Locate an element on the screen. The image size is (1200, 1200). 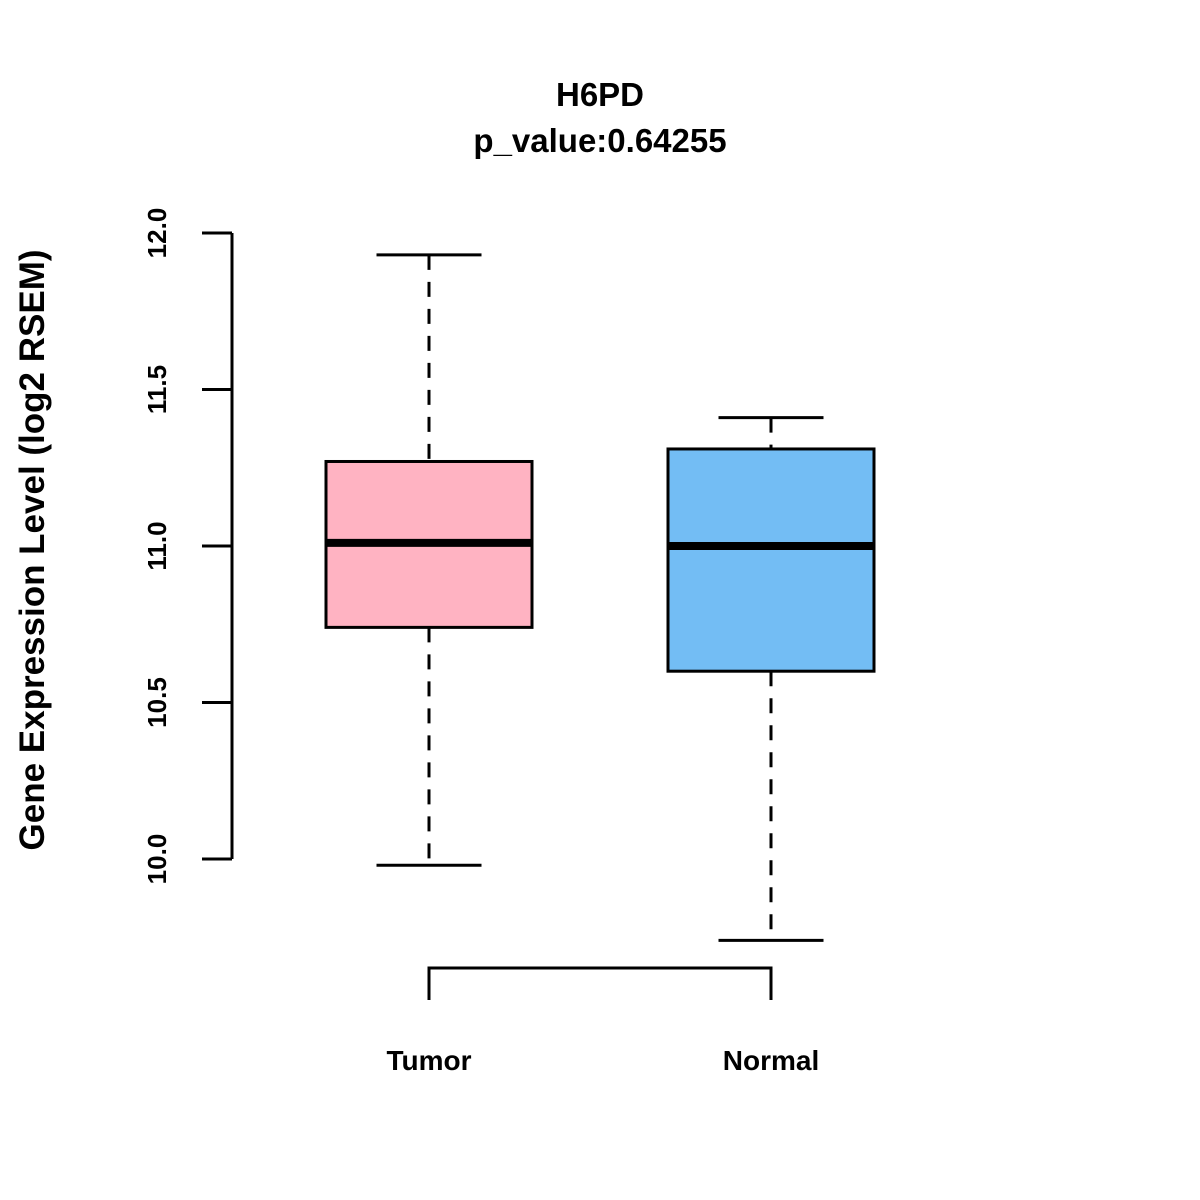
chart-title: H6PD is located at coordinates (600, 94).